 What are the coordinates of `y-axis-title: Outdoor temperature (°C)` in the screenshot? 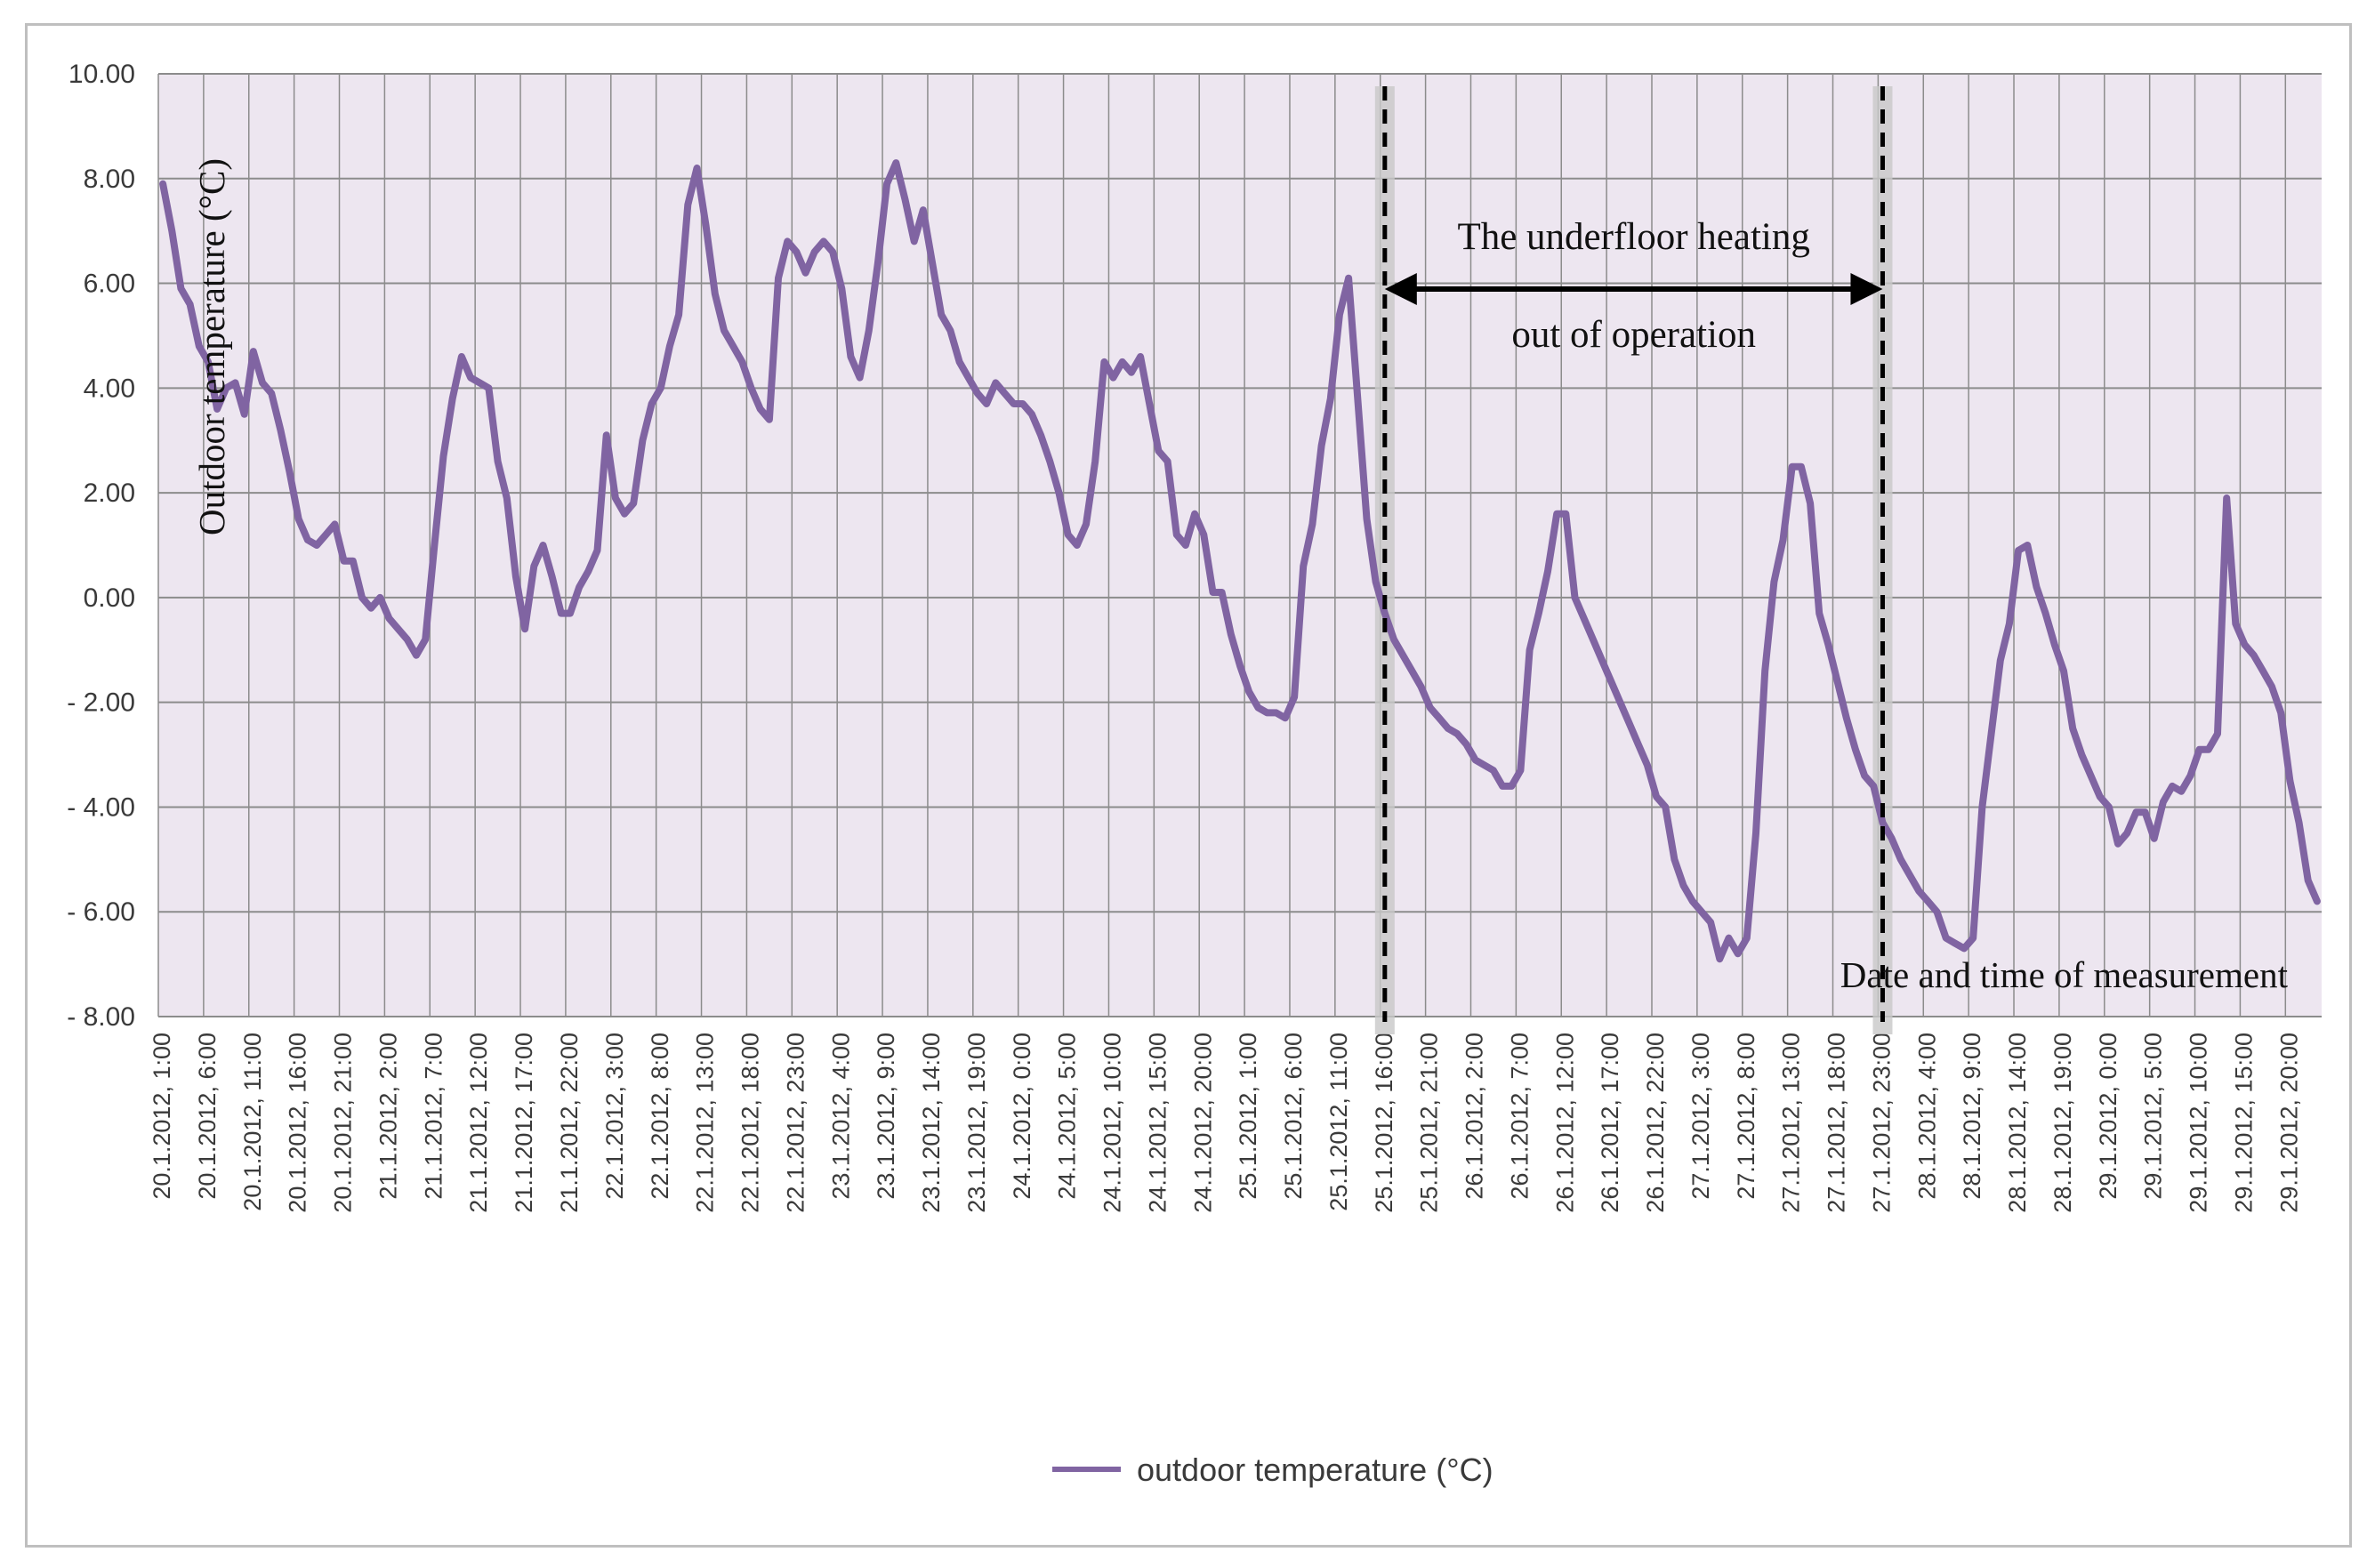 It's located at (211, 346).